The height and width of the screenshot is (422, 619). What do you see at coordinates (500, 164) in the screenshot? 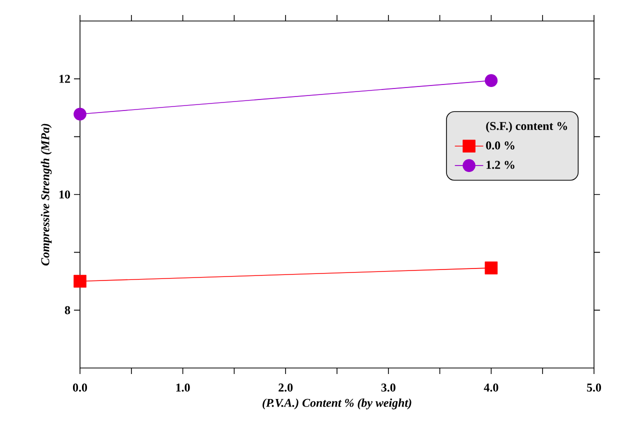
I see `legend-label: 1.2 %` at bounding box center [500, 164].